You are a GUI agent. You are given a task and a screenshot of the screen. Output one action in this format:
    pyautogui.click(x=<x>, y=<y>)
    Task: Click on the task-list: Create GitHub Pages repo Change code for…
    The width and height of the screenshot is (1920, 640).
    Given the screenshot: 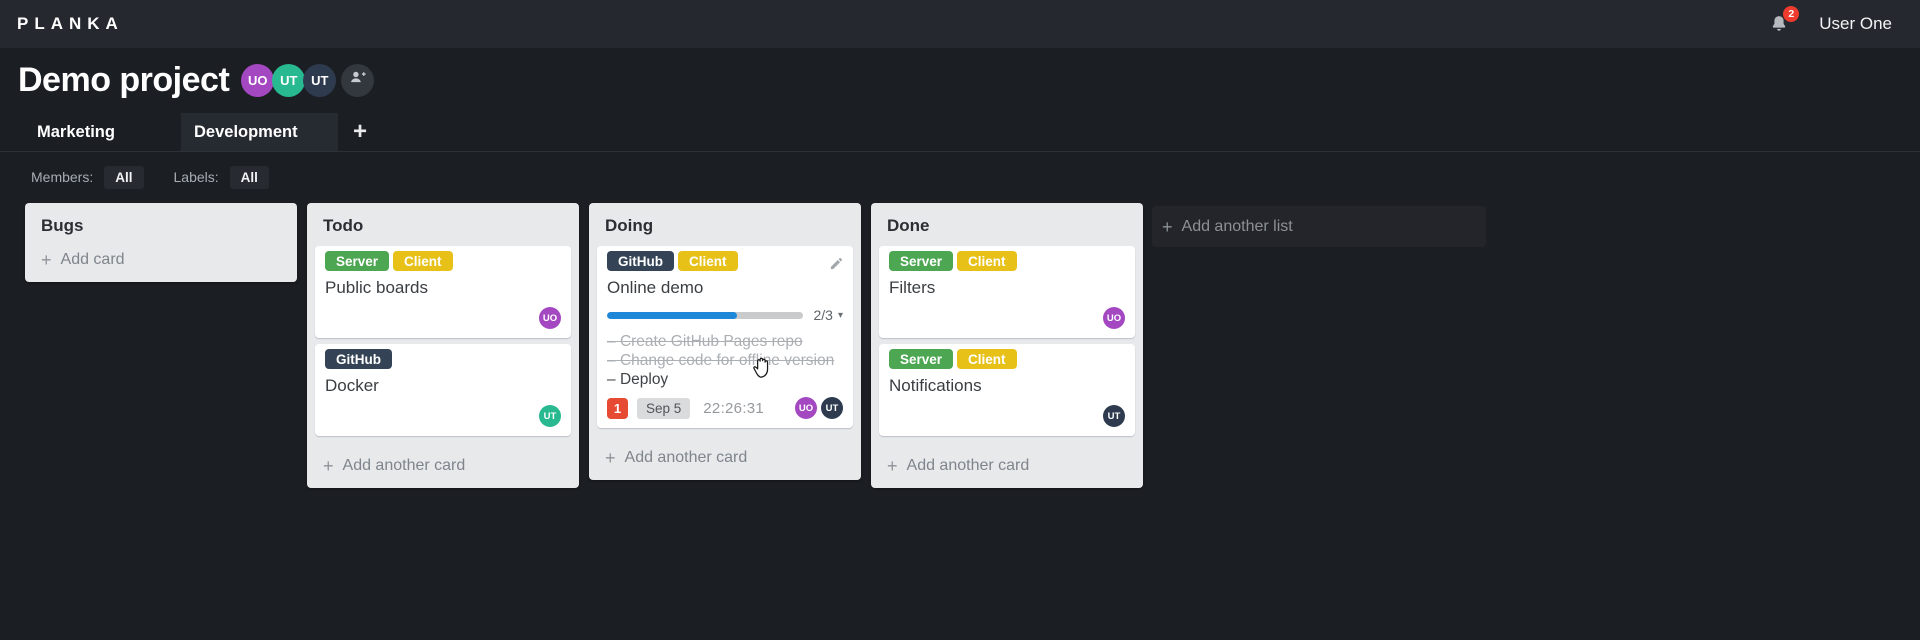 What is the action you would take?
    pyautogui.click(x=725, y=360)
    